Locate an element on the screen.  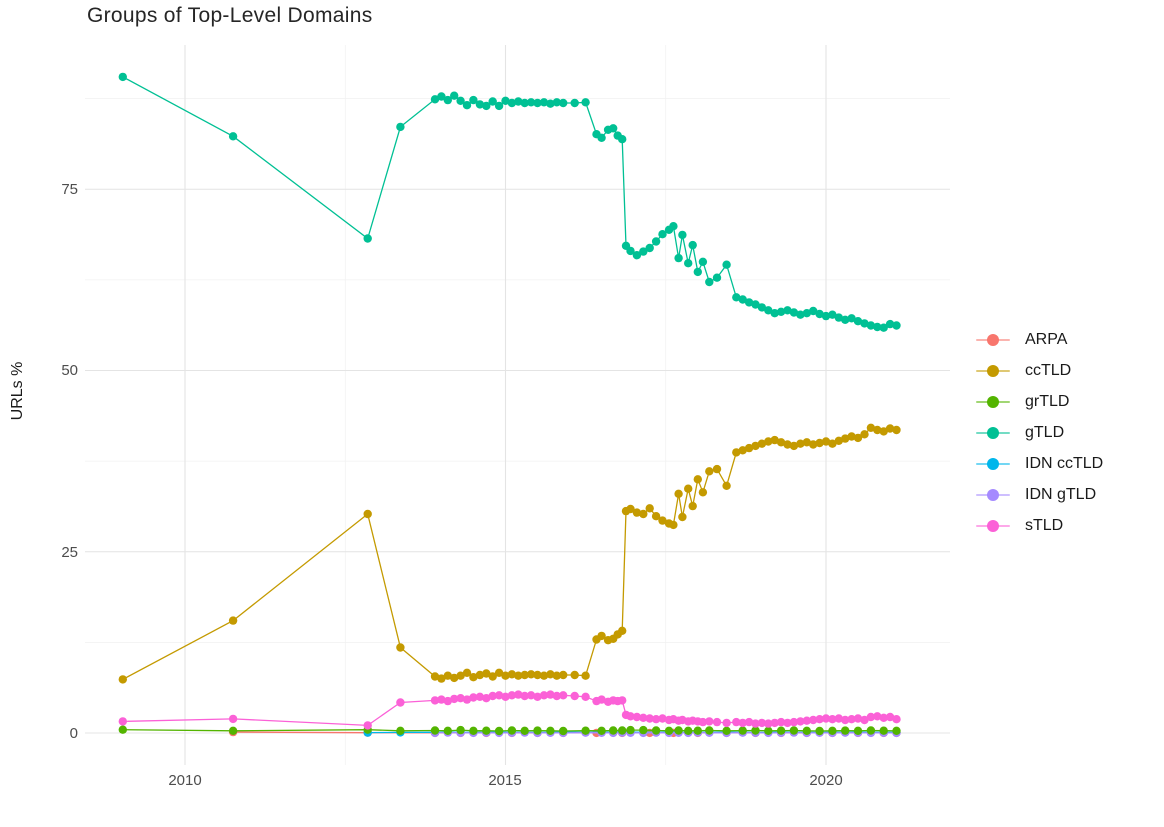
y-tick-label-50: 50 is located at coordinates (69, 370).